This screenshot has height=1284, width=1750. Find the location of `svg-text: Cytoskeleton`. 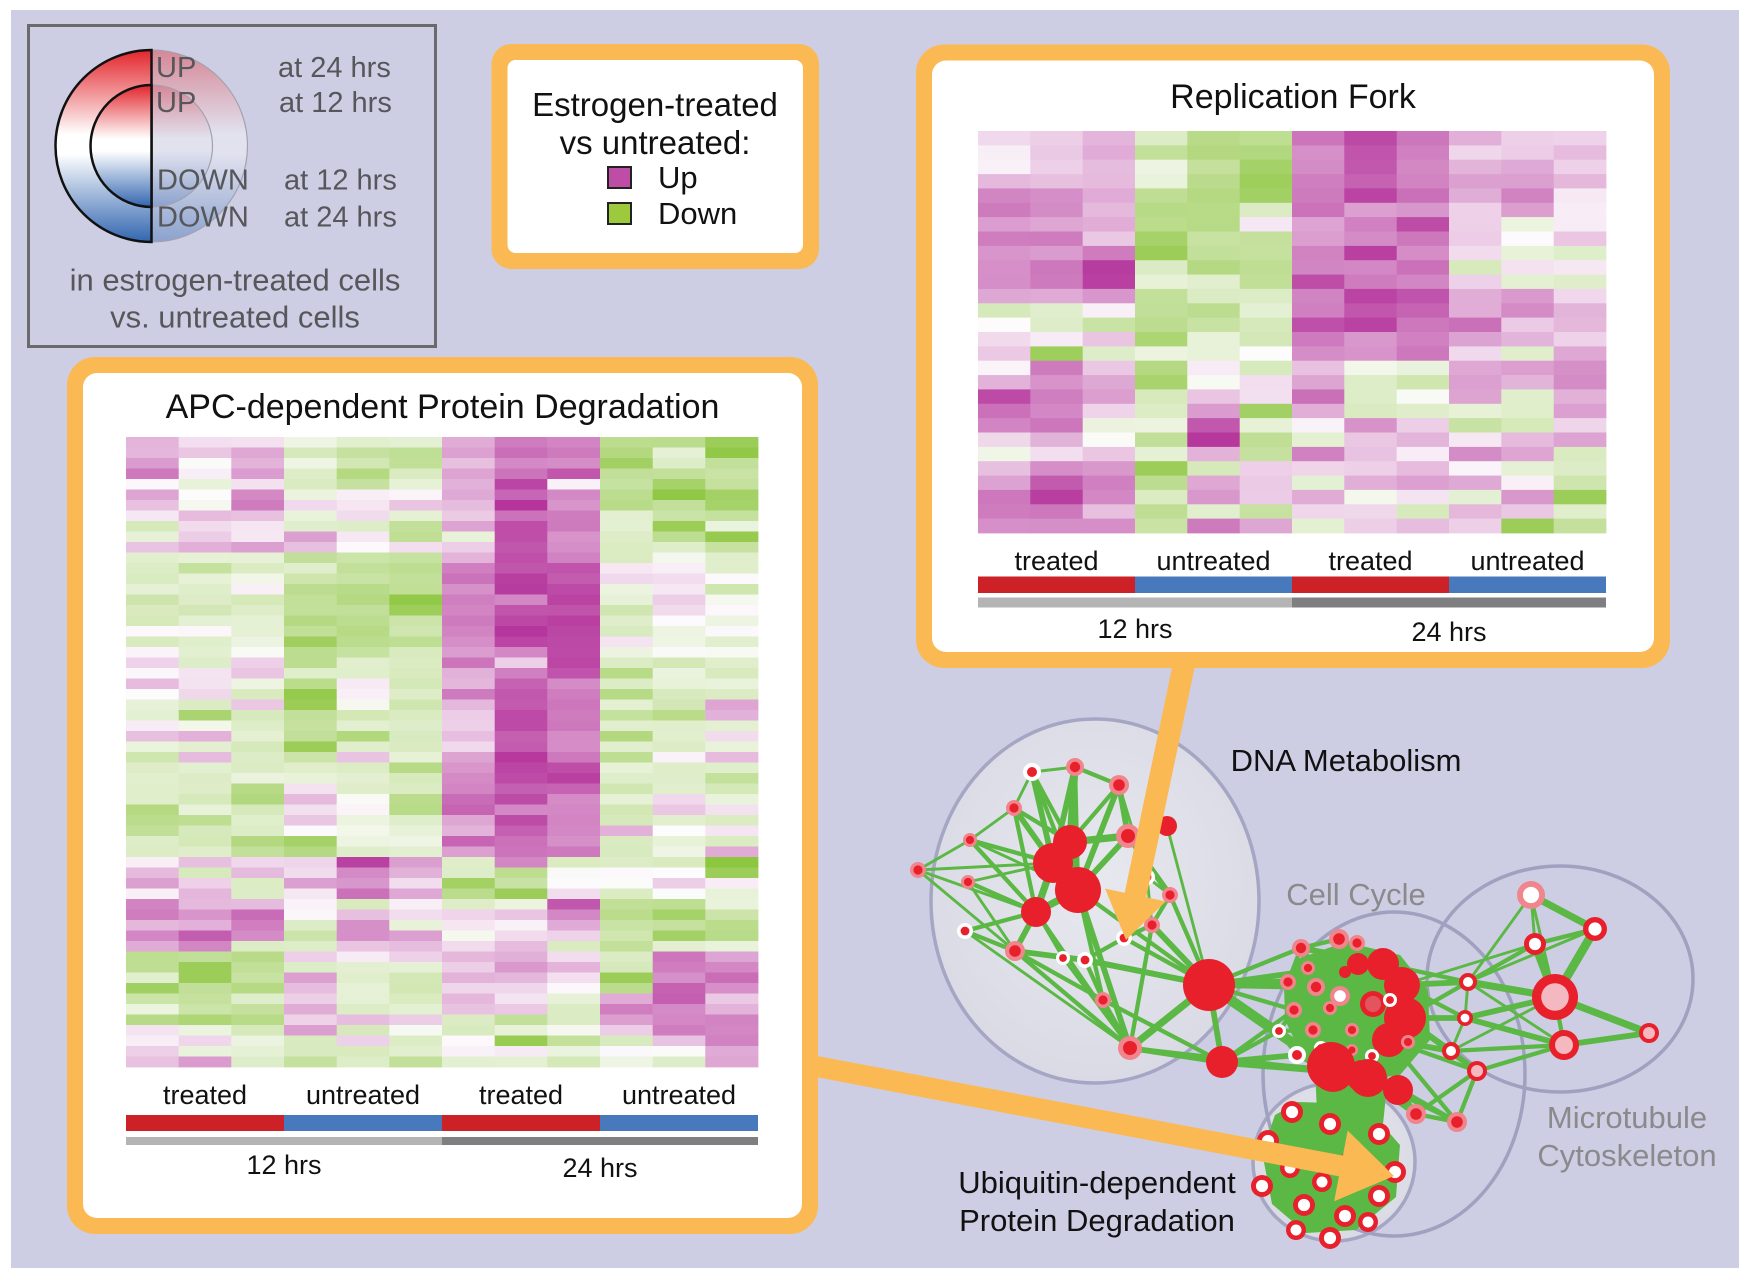

svg-text: Cytoskeleton is located at coordinates (1626, 1155).